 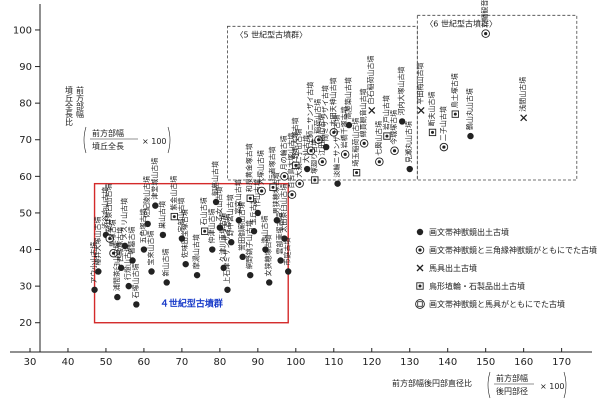 What do you see at coordinates (108, 133) in the screenshot?
I see `y-formula-num: 前方部幅` at bounding box center [108, 133].